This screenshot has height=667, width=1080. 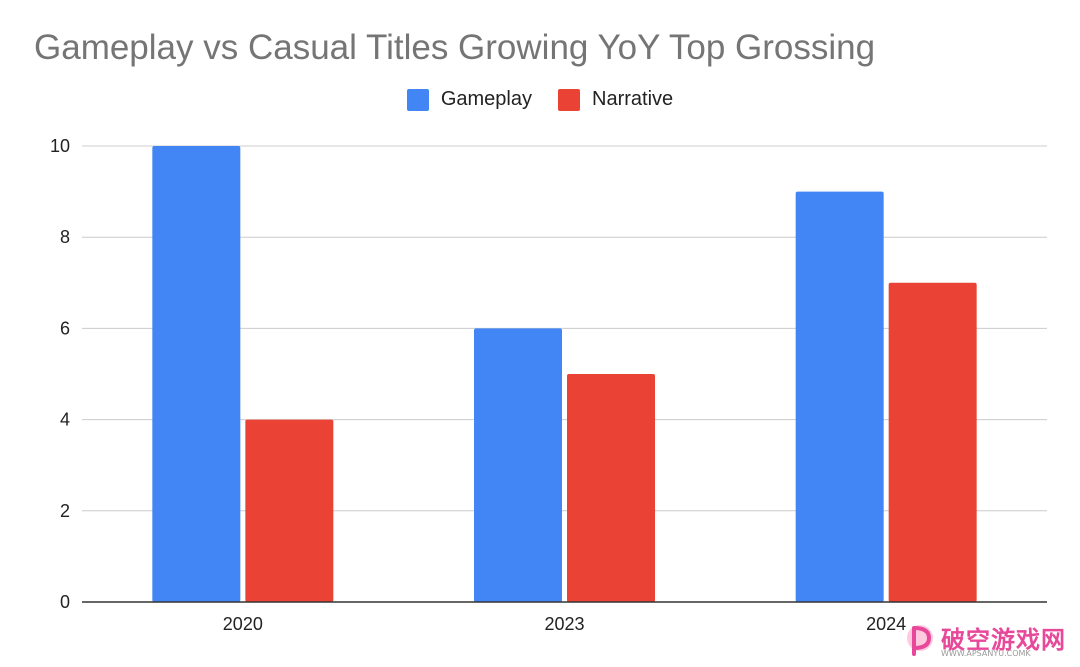 What do you see at coordinates (243, 624) in the screenshot?
I see `x-tick-label: 2020` at bounding box center [243, 624].